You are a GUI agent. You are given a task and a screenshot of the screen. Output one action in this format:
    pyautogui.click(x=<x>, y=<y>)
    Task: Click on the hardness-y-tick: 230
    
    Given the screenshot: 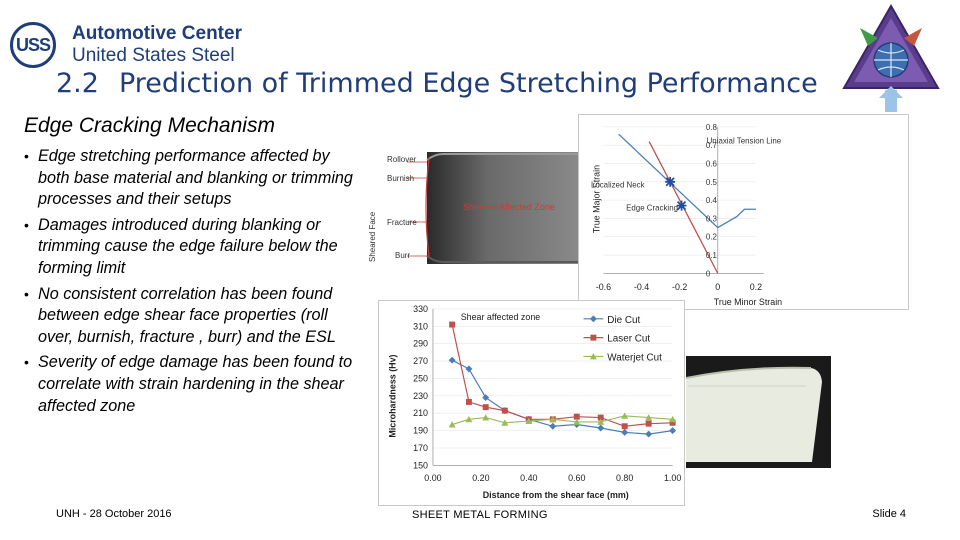 What is the action you would take?
    pyautogui.click(x=420, y=396)
    